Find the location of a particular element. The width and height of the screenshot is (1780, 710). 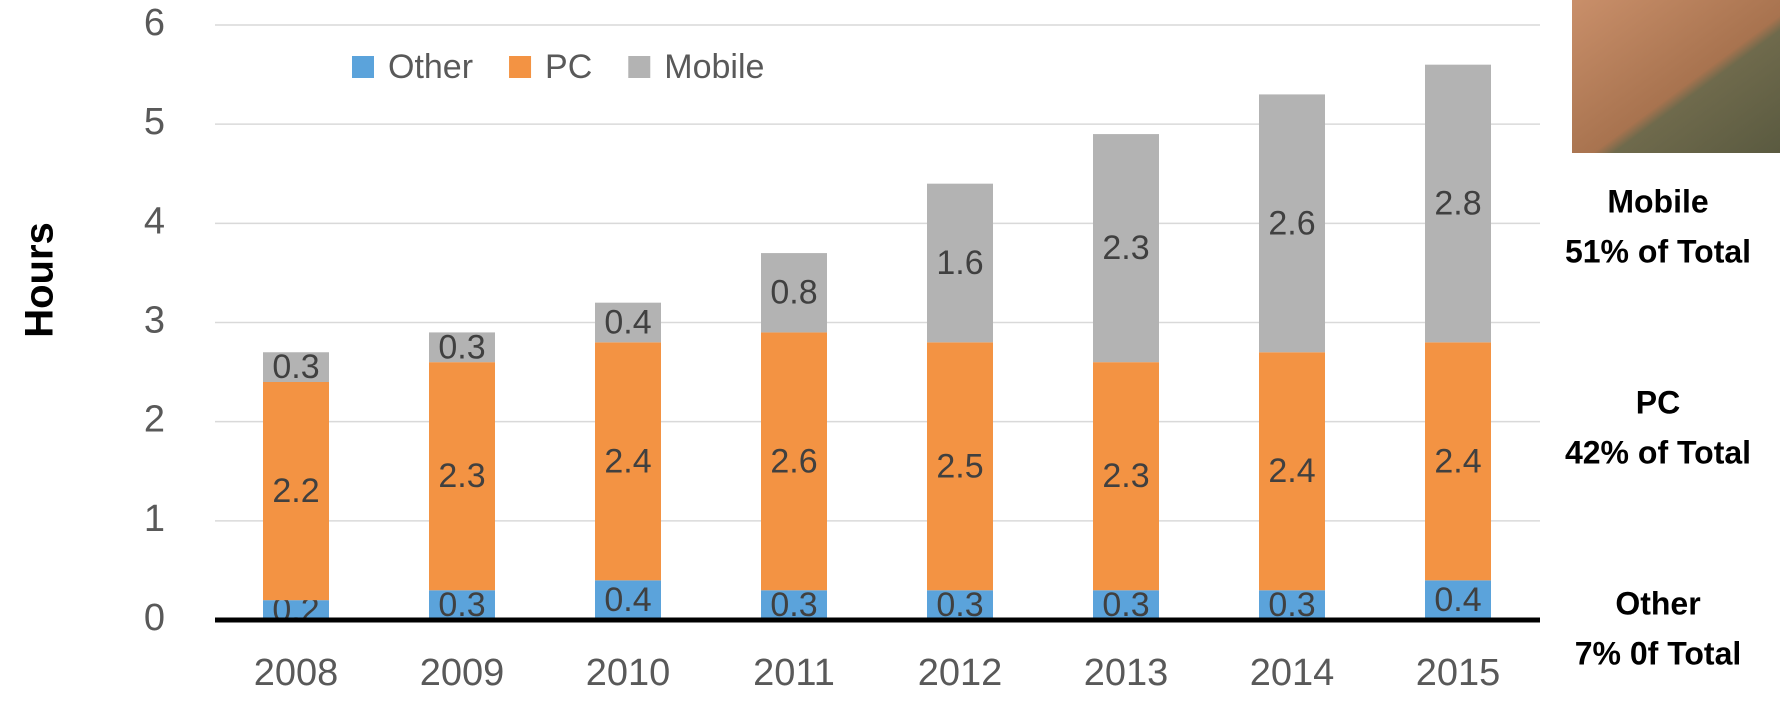

x-tick-label: 2015 is located at coordinates (1458, 673).